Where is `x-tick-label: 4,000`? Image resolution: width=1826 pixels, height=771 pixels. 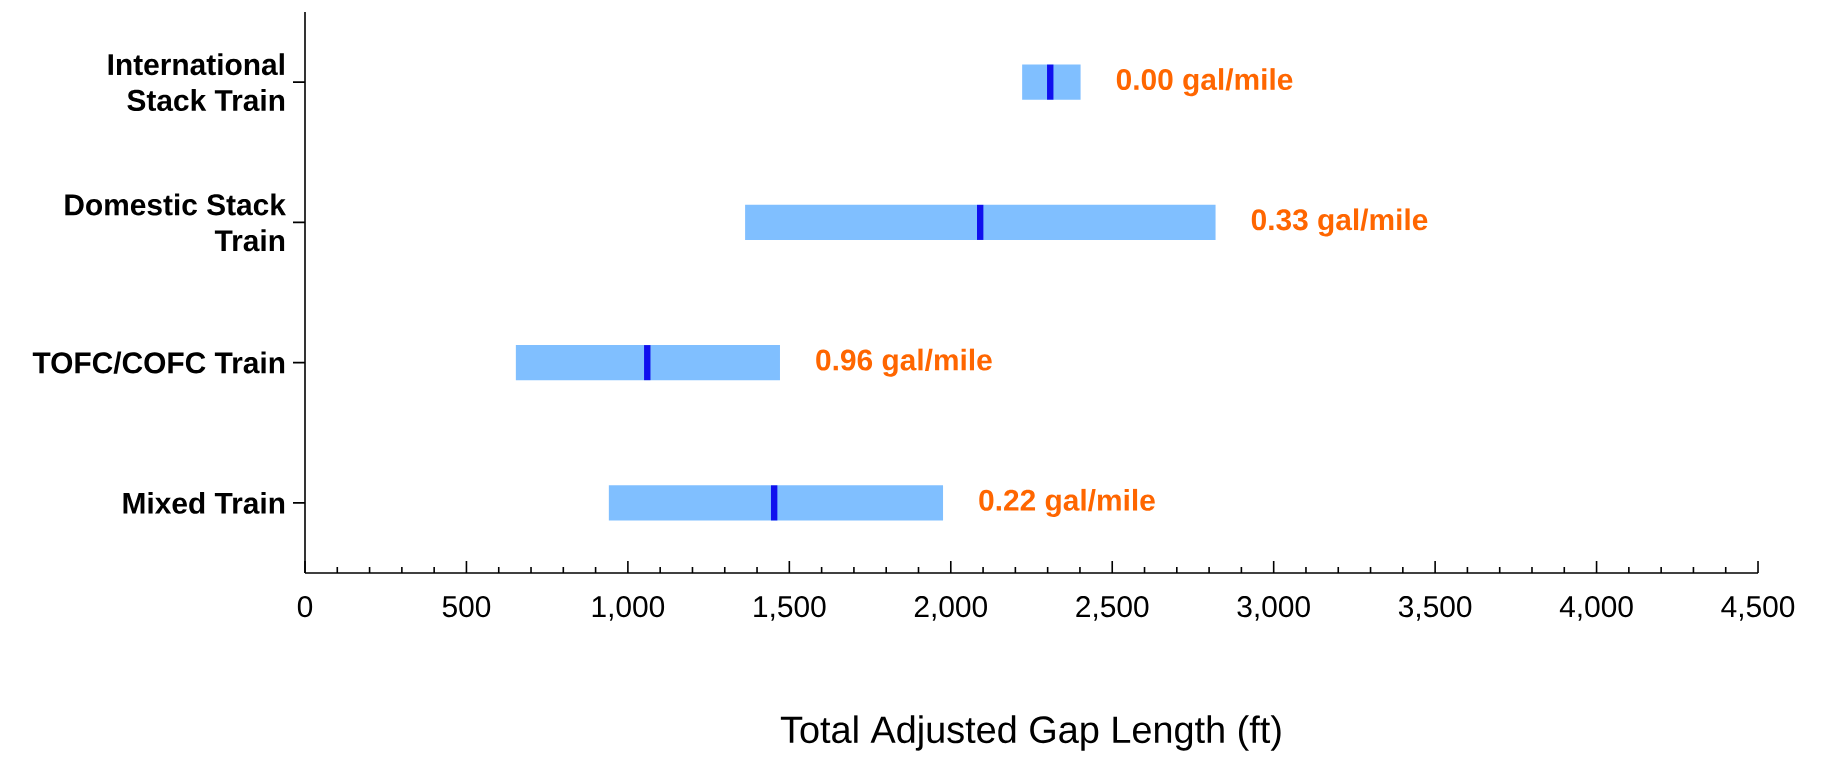 x-tick-label: 4,000 is located at coordinates (1596, 608).